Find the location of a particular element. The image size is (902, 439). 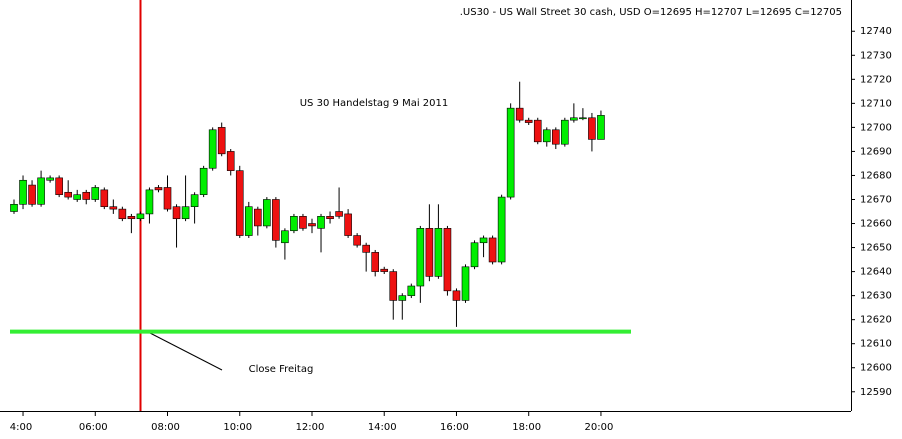

y-tick-label: 12670 is located at coordinates (876, 199).